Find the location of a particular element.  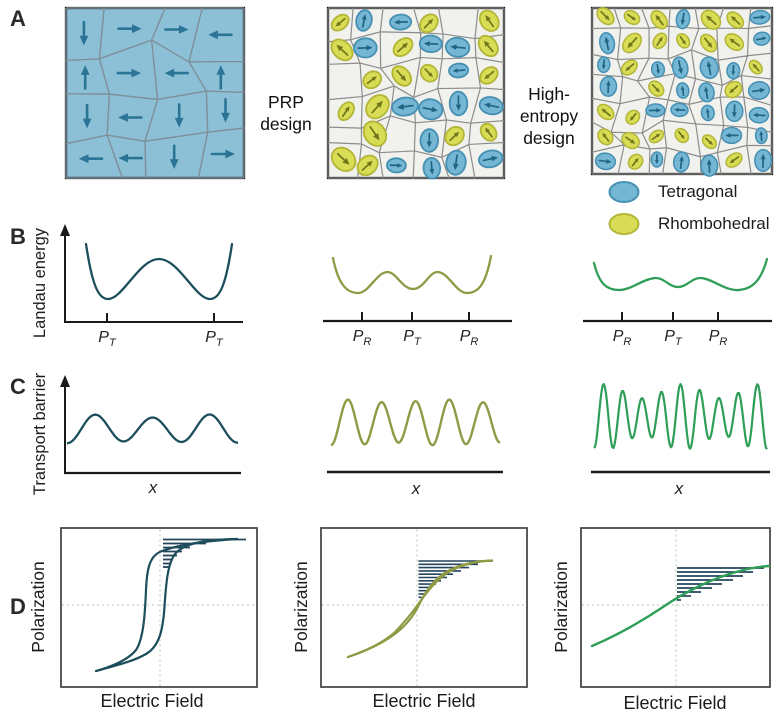

d2-x-axis-label: Electric Field is located at coordinates (424, 701).